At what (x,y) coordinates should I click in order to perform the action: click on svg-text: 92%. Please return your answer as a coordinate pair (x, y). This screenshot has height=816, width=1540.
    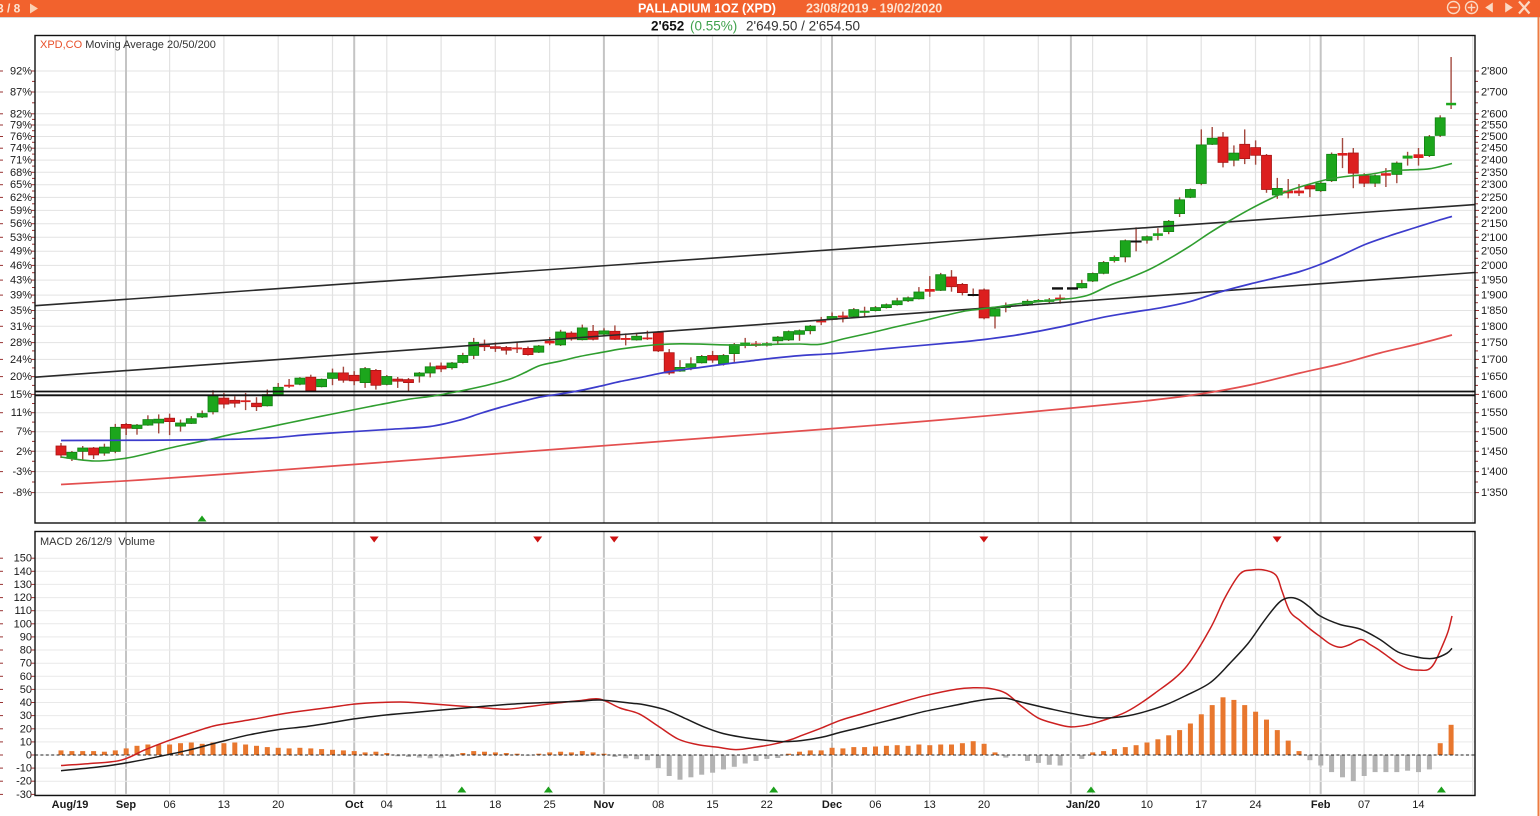
    Looking at the image, I should click on (21, 72).